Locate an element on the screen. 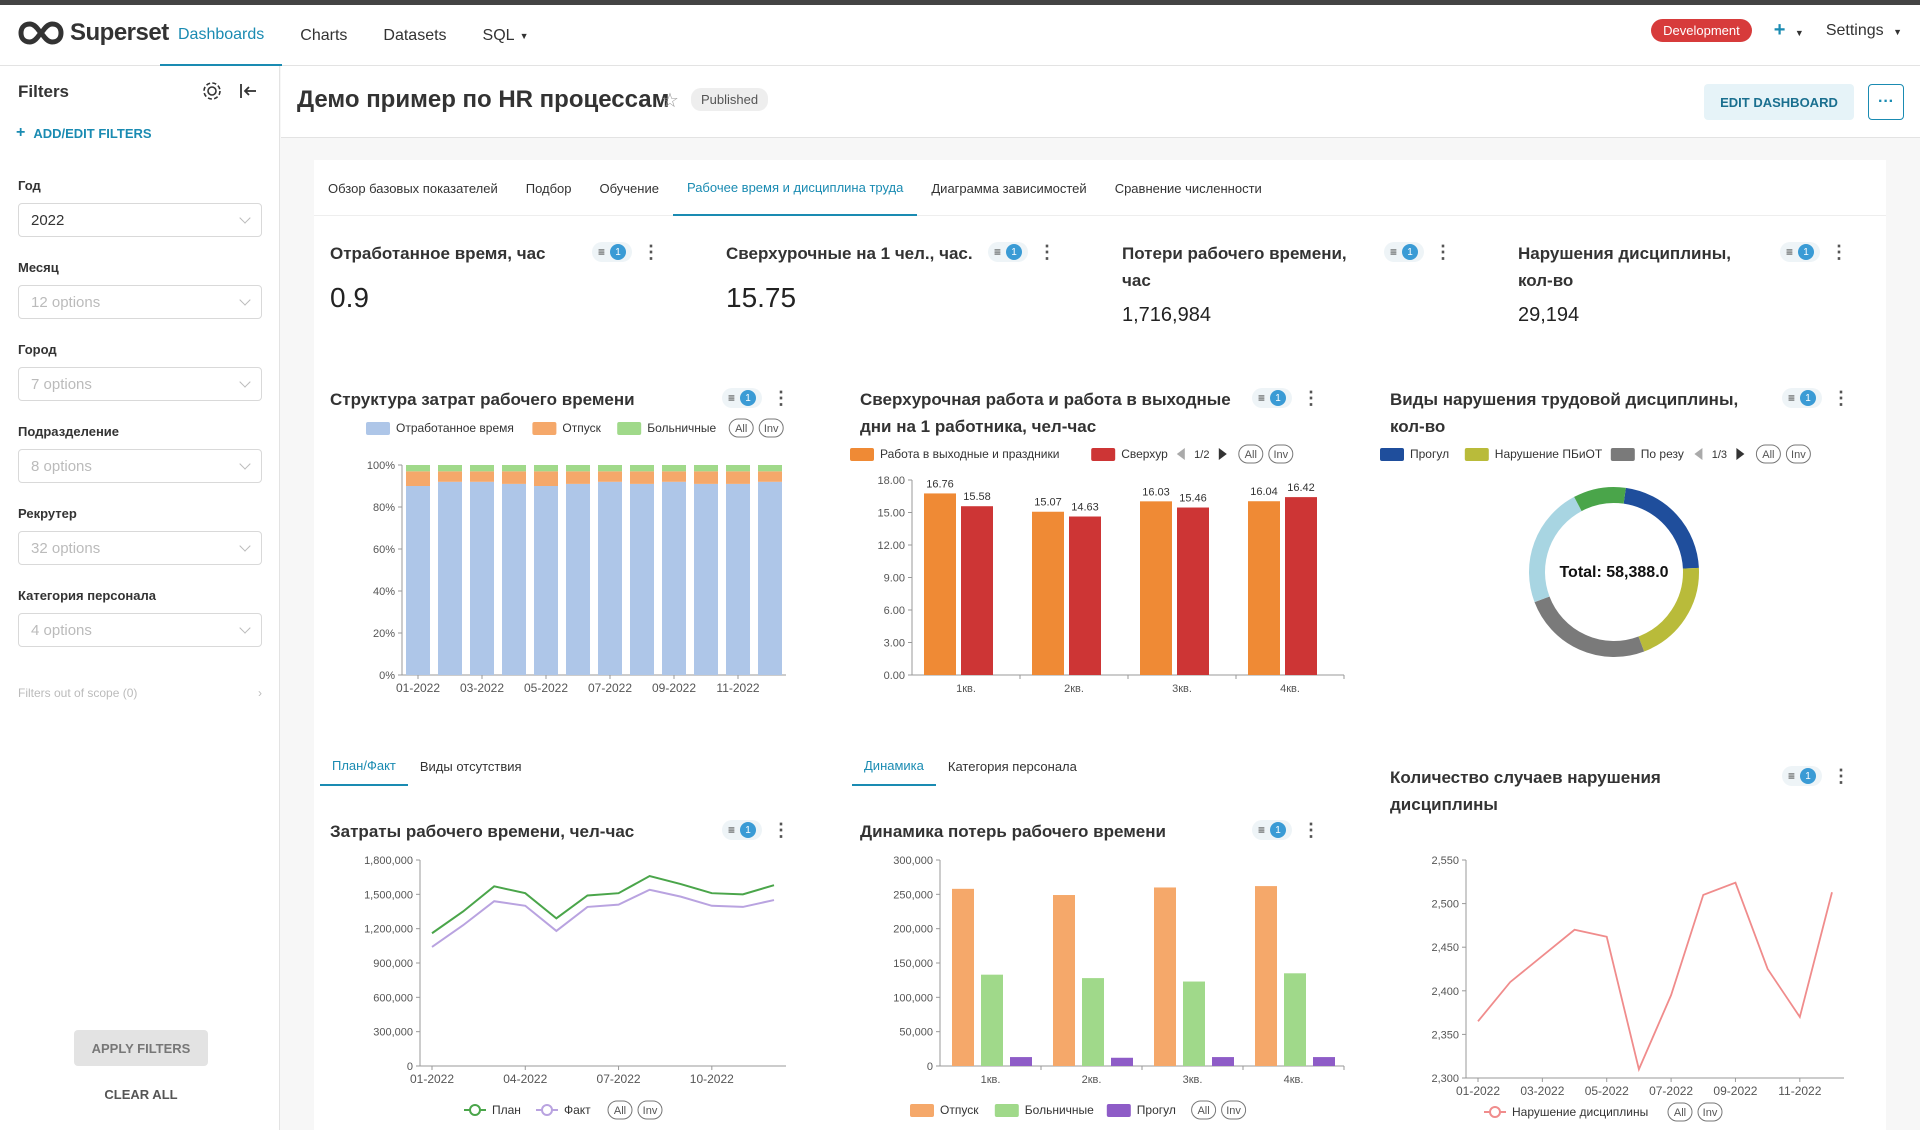 The image size is (1920, 1130). legend-toggle-label: Inv is located at coordinates (1233, 1111).